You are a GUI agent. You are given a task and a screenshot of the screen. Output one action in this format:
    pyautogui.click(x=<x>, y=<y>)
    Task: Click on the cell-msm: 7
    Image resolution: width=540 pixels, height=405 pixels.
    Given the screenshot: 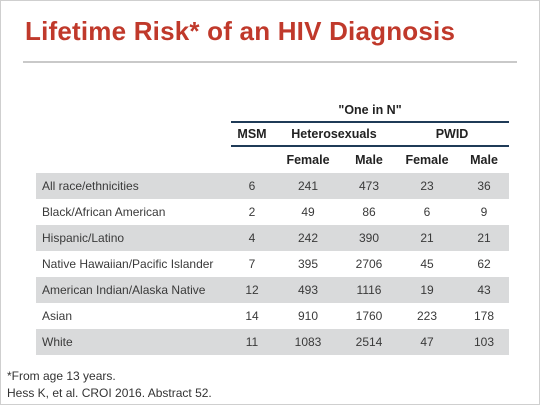 What is the action you would take?
    pyautogui.click(x=252, y=264)
    